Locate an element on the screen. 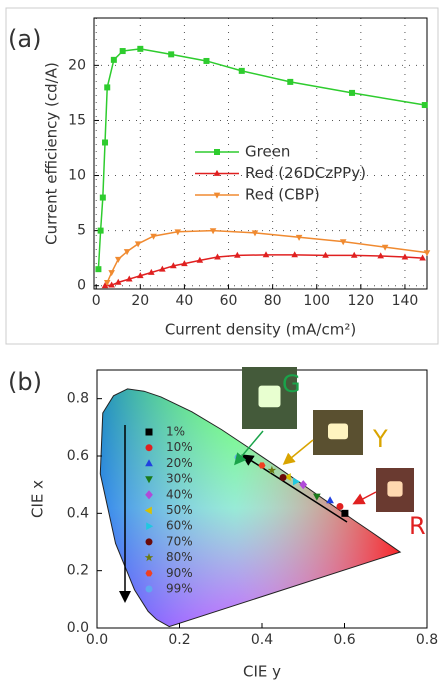  y-axis-label: CIE x is located at coordinates (38, 499).